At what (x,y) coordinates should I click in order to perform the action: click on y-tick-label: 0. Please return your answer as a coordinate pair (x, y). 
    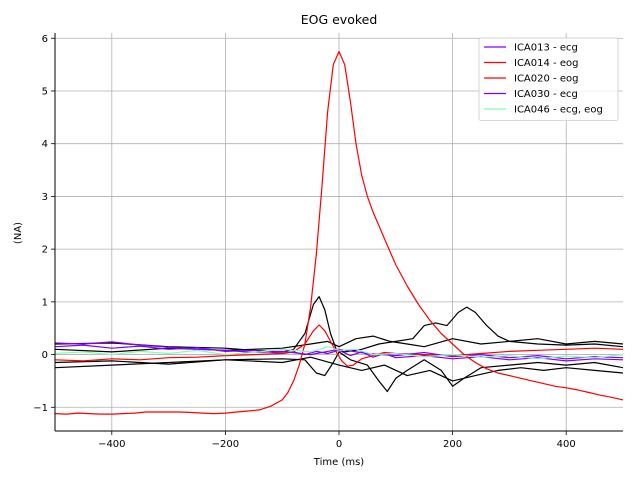
    Looking at the image, I should click on (45, 355).